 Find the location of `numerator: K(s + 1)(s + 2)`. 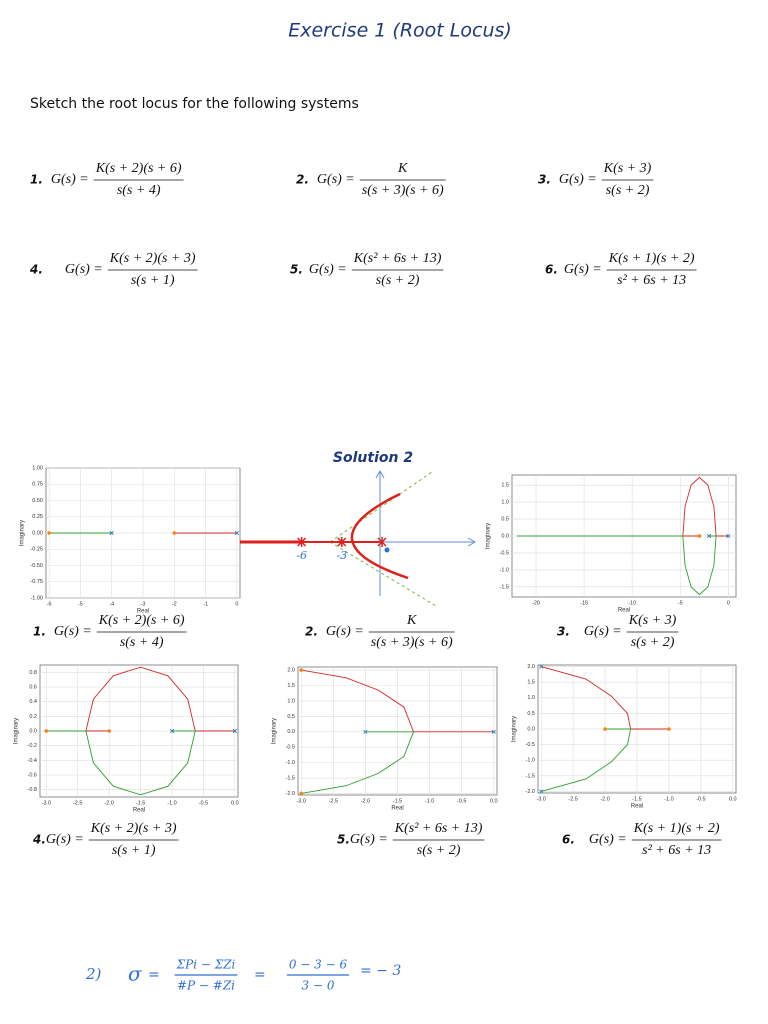

numerator: K(s + 1)(s + 2) is located at coordinates (651, 258).